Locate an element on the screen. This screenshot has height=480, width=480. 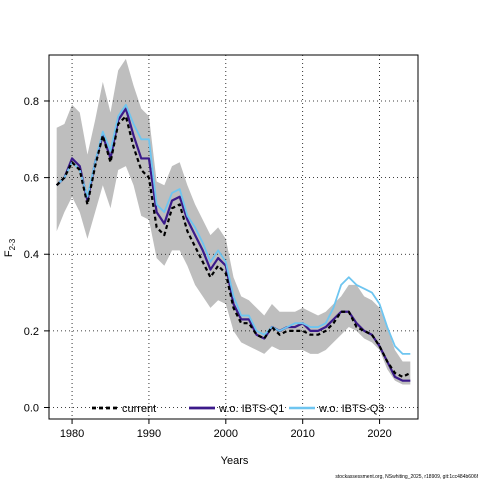
x-tick-label: 2010 is located at coordinates (302, 434).